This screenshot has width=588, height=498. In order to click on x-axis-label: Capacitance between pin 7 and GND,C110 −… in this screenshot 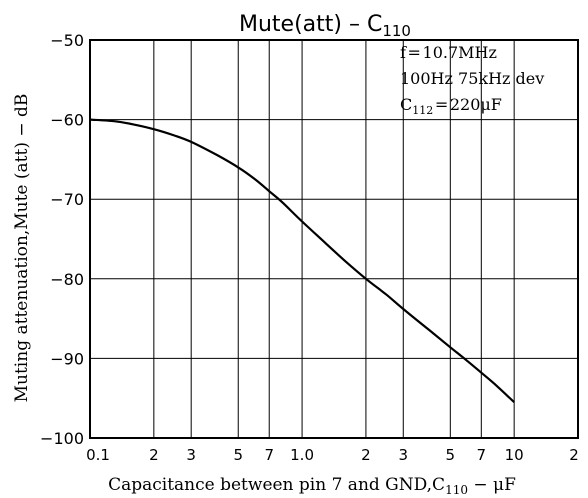, I will do `click(312, 486)`.